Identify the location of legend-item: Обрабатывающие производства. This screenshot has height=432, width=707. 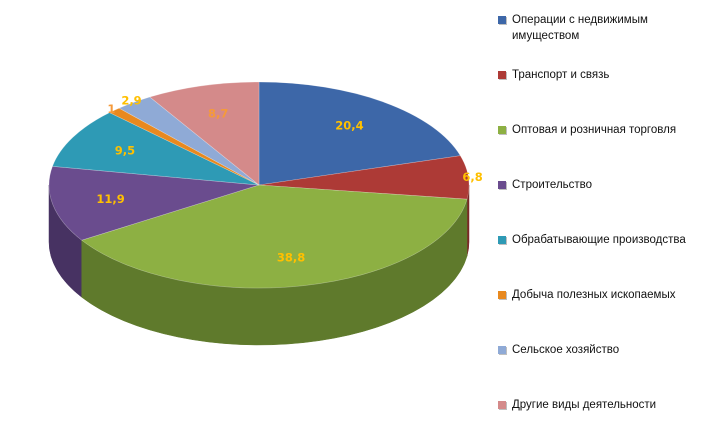
(600, 240).